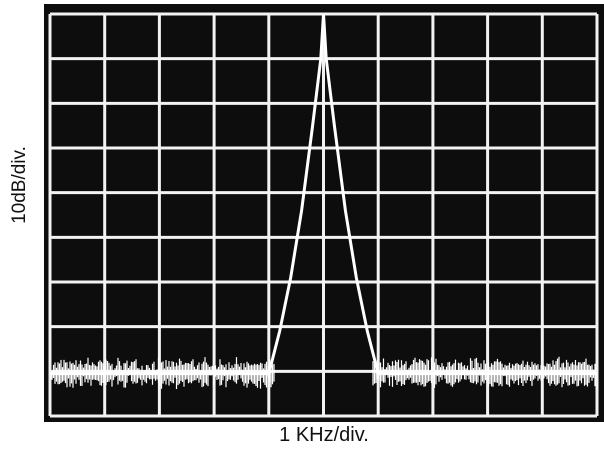  What do you see at coordinates (19, 185) in the screenshot?
I see `y-axis-label: 10dB/div.` at bounding box center [19, 185].